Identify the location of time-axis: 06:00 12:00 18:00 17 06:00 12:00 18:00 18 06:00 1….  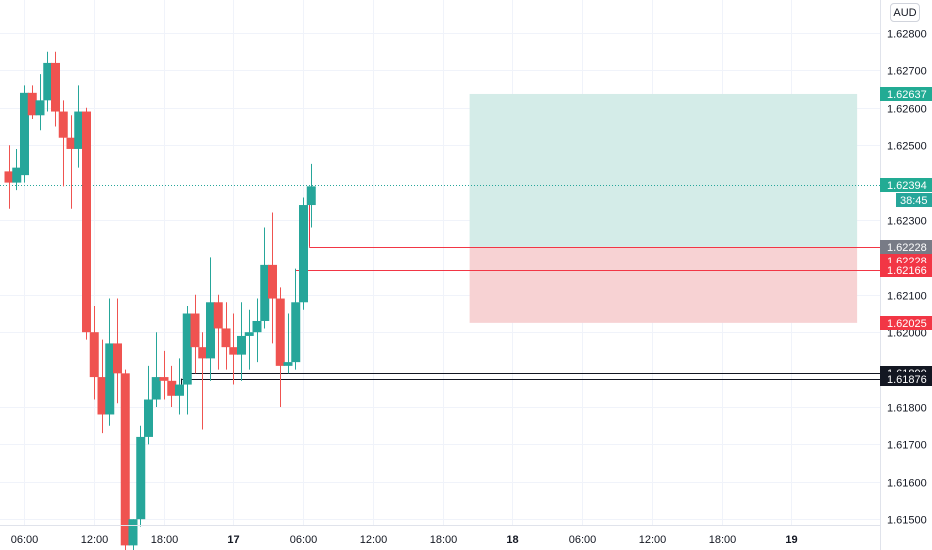
(404, 540).